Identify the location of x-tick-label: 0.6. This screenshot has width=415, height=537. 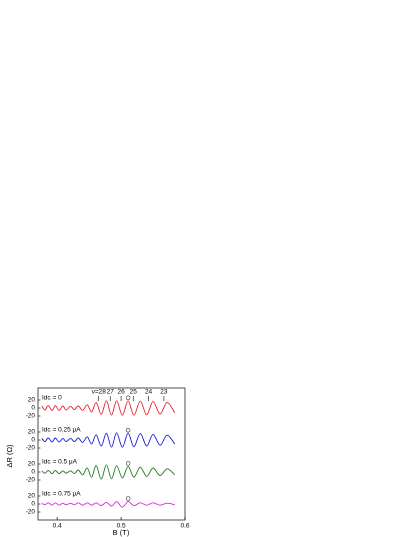
(184, 526).